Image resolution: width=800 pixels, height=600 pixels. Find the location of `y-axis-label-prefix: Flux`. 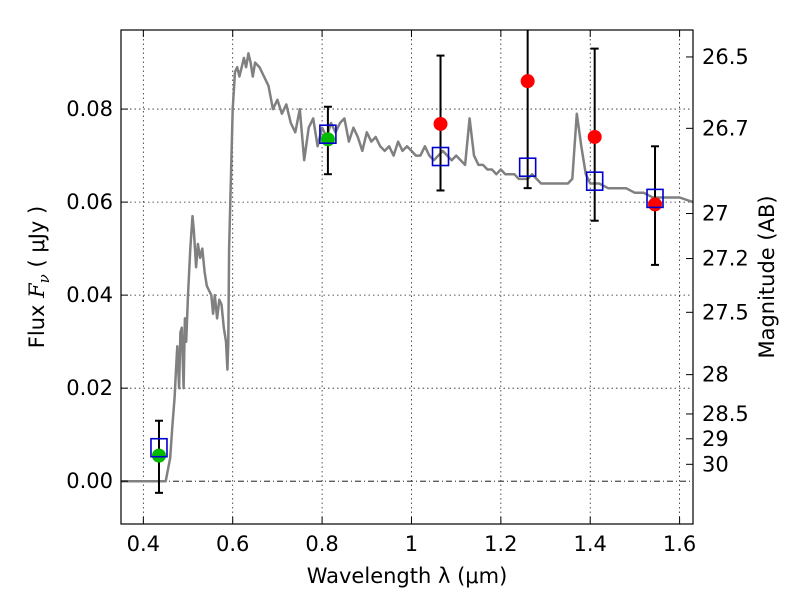

y-axis-label-prefix: Flux is located at coordinates (37, 323).